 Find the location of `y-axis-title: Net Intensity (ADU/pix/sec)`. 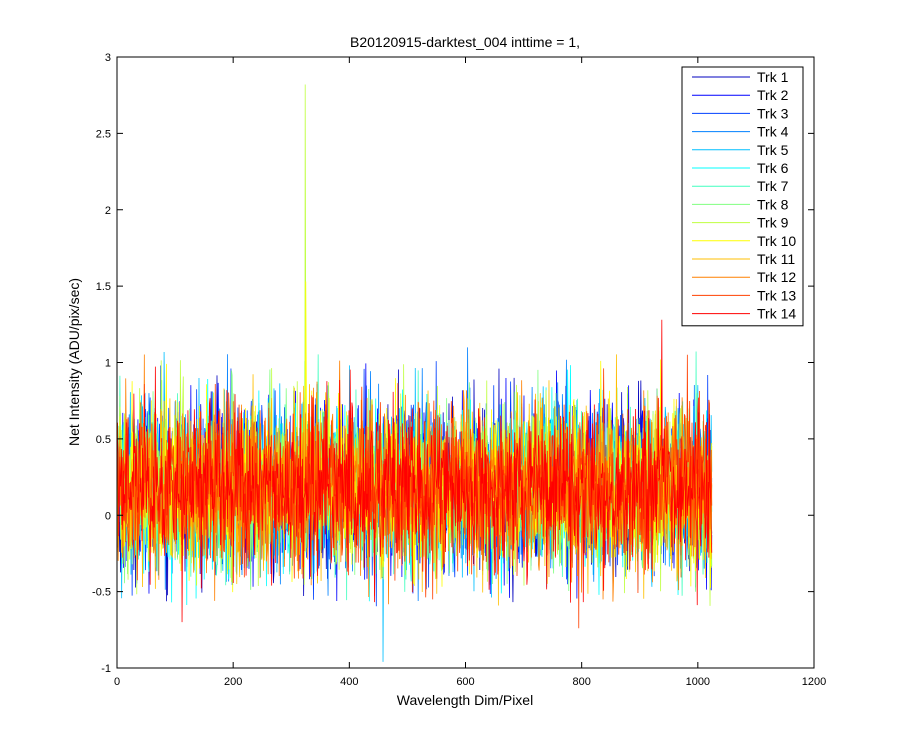

y-axis-title: Net Intensity (ADU/pix/sec) is located at coordinates (74, 362).